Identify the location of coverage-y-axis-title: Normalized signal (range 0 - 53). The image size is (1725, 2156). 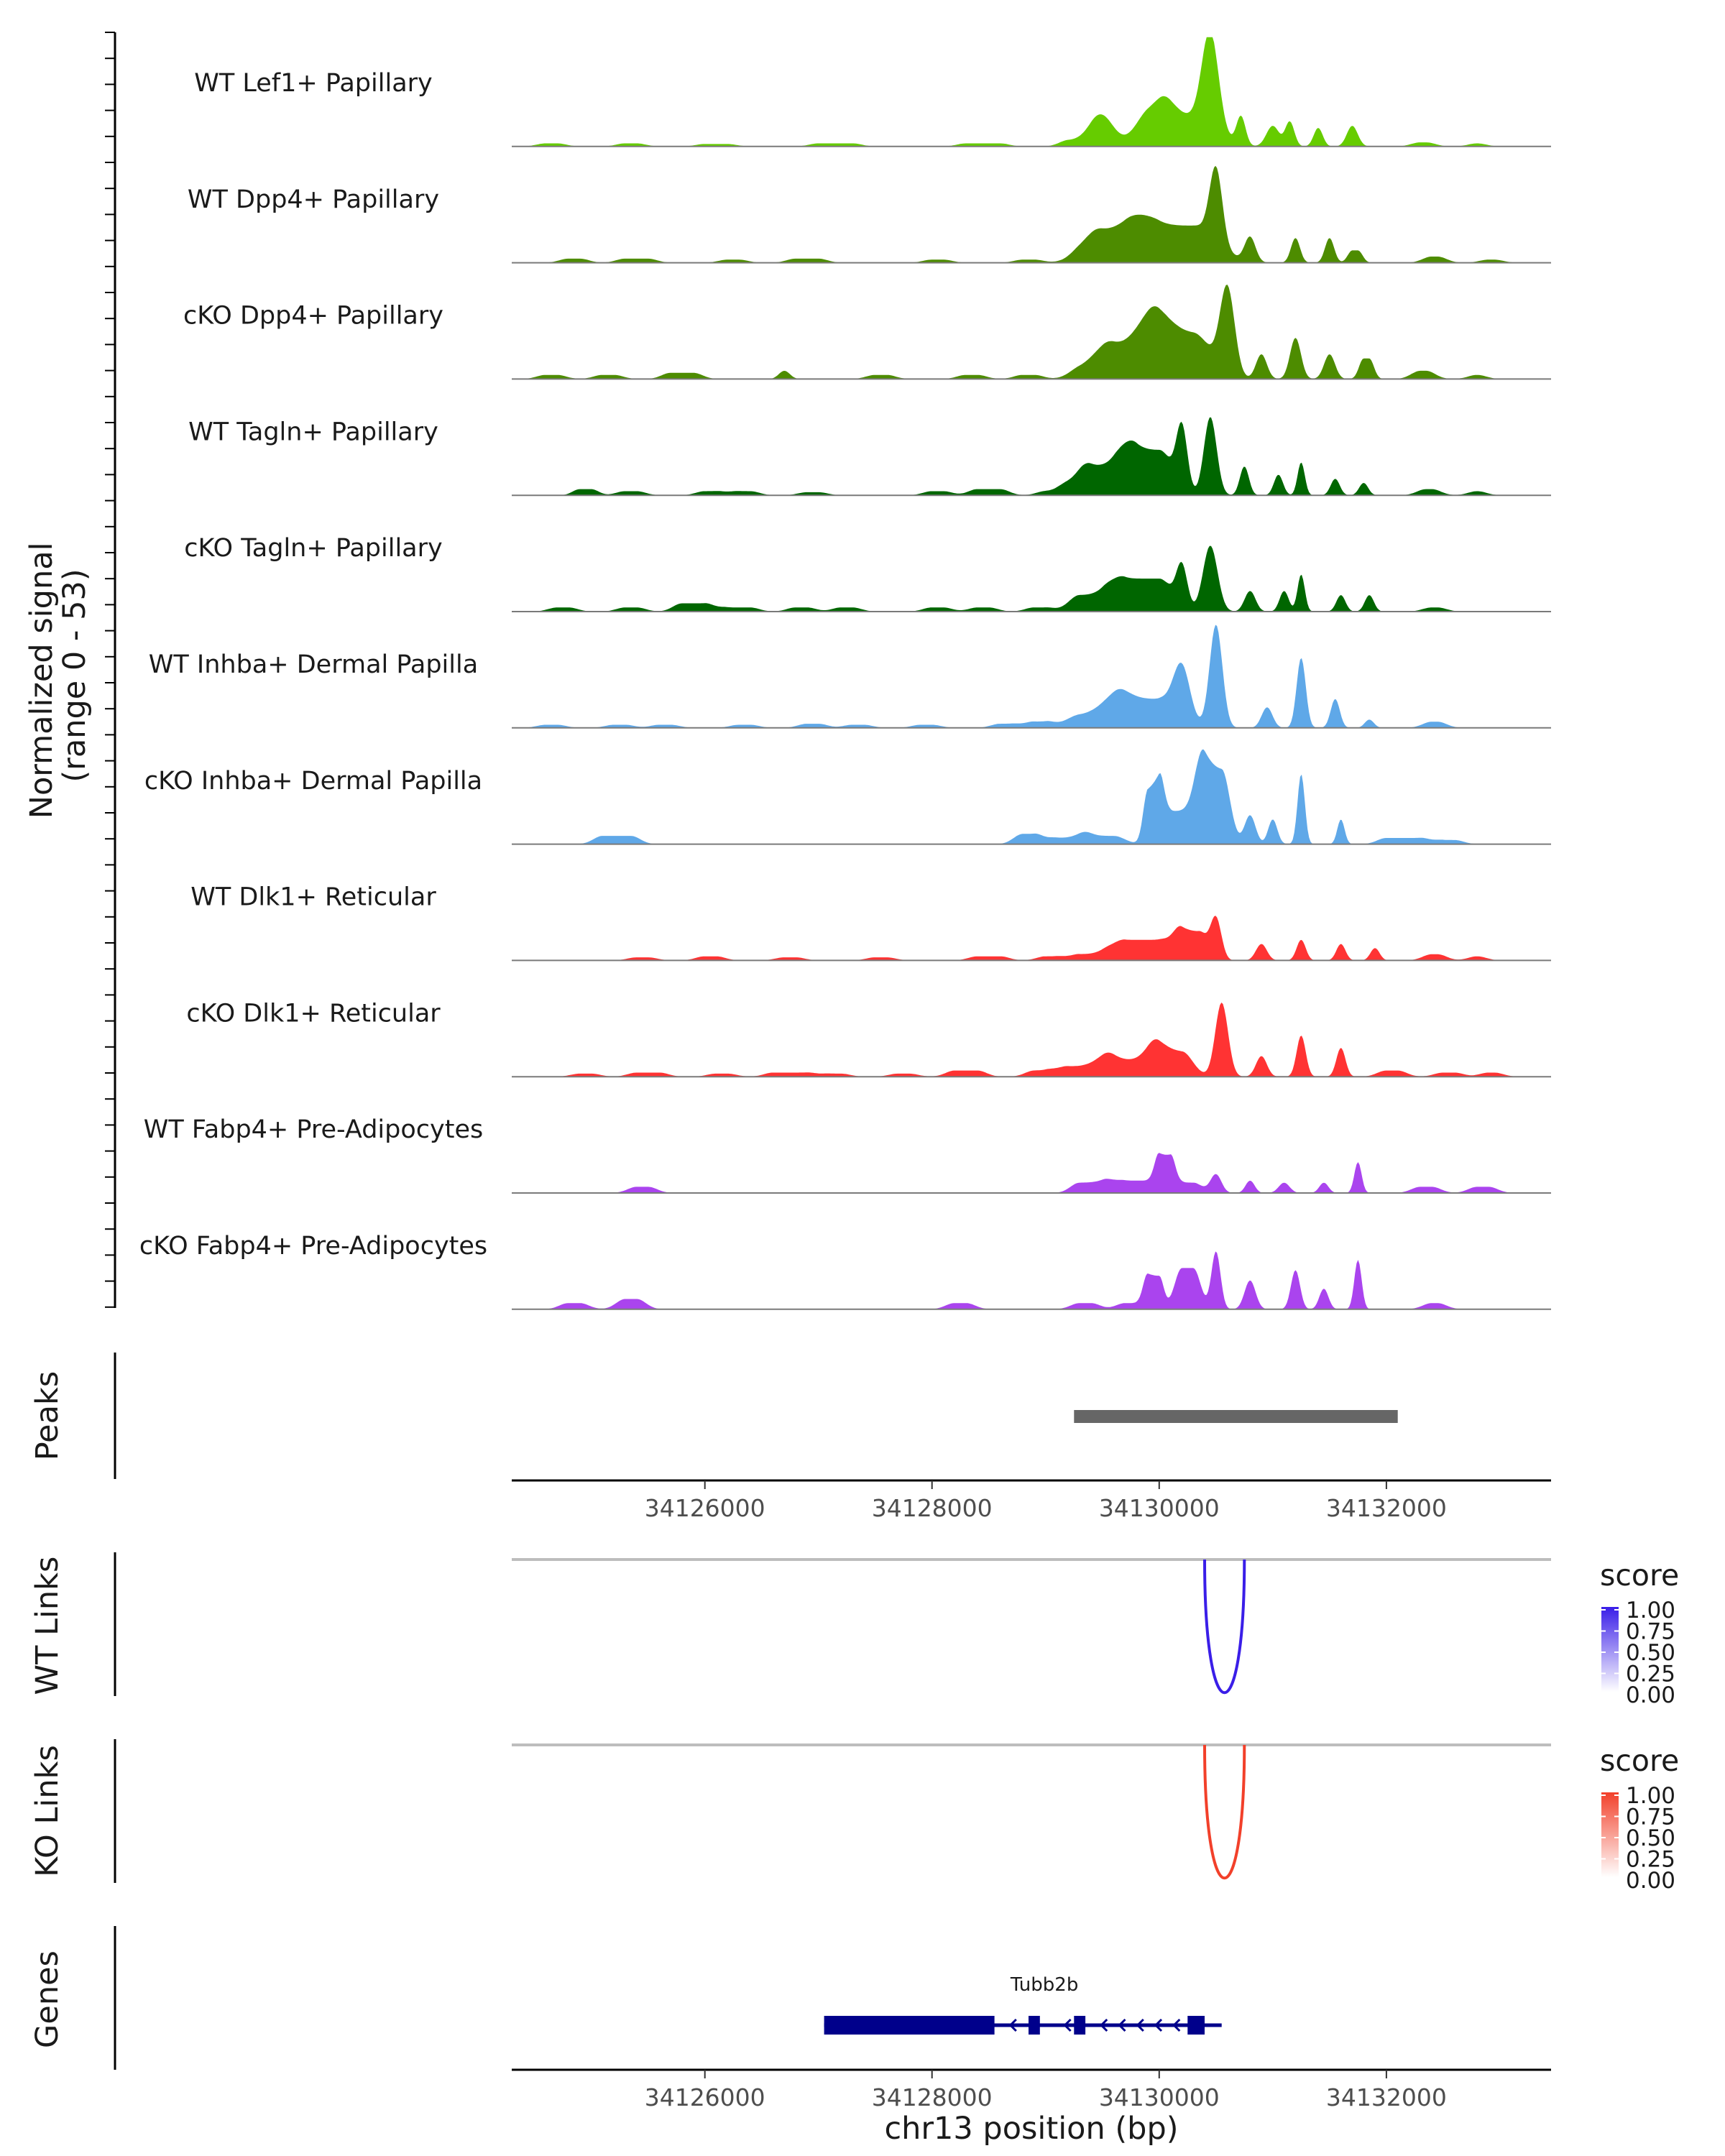
(58, 676).